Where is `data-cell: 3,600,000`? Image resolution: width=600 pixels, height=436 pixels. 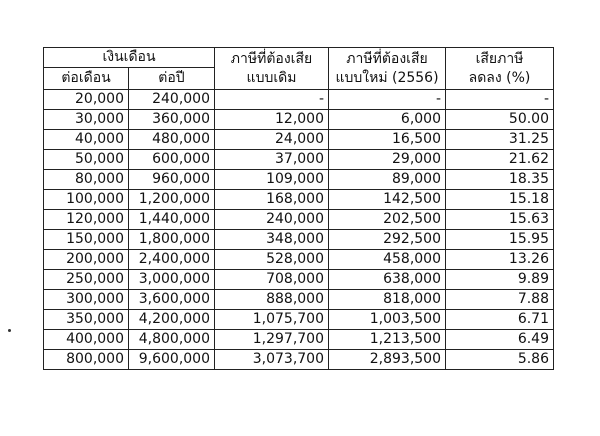
data-cell: 3,600,000 is located at coordinates (171, 299).